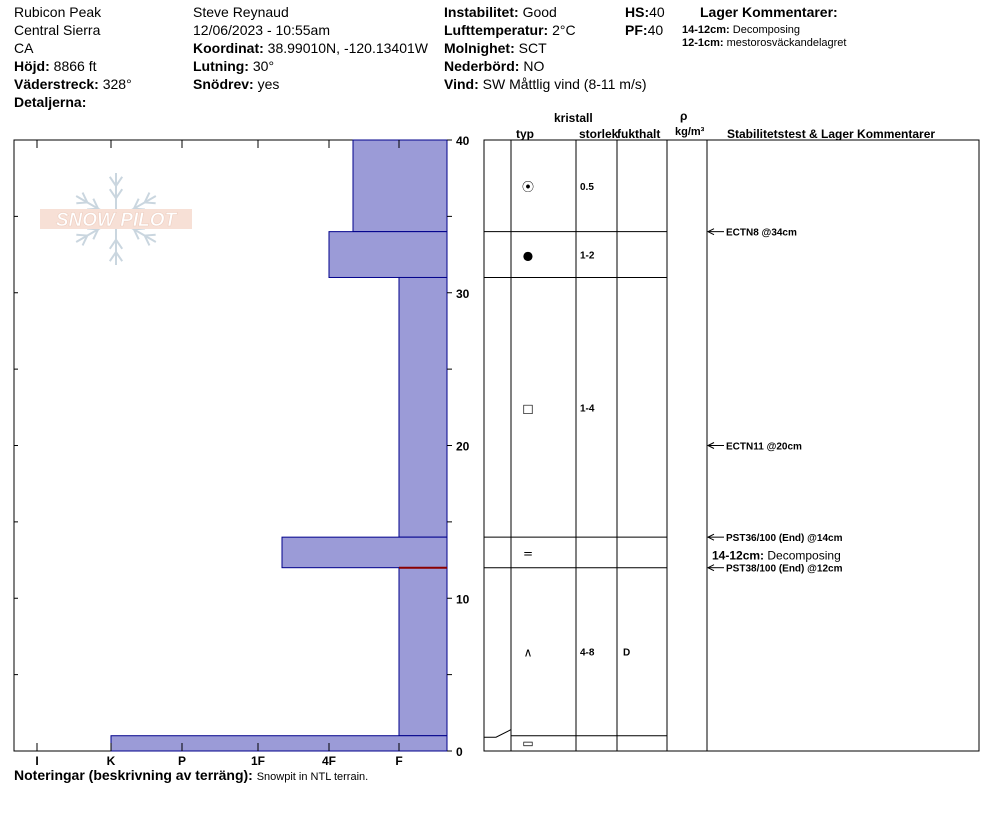  Describe the element at coordinates (655, 30) in the screenshot. I see `pf-value: 40` at that location.